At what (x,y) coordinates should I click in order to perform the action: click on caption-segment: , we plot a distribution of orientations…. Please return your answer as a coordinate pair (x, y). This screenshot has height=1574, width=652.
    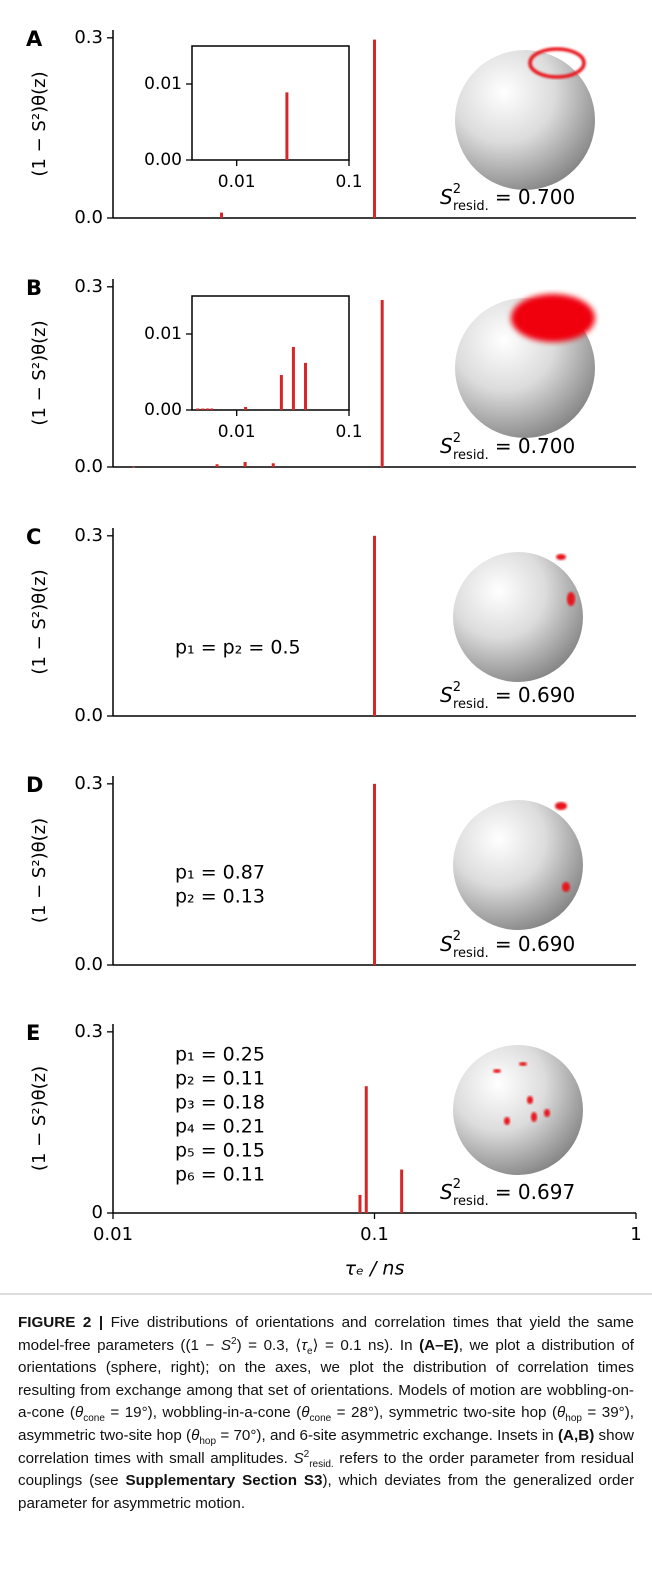
    Looking at the image, I should click on (326, 1379).